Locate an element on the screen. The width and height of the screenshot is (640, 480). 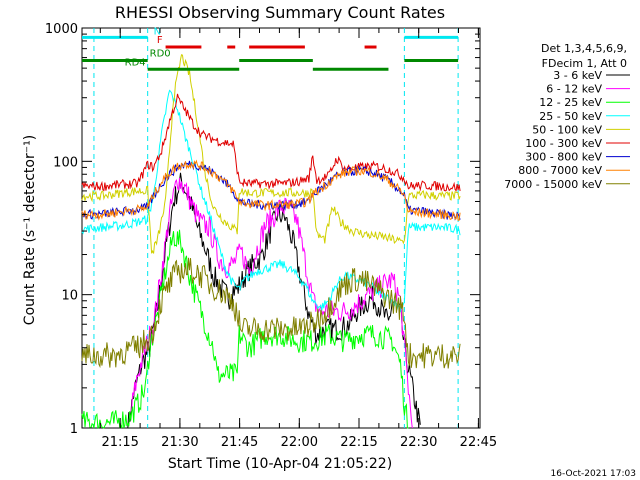
state-flags: NF RD0 RD4 is located at coordinates (270, 48).